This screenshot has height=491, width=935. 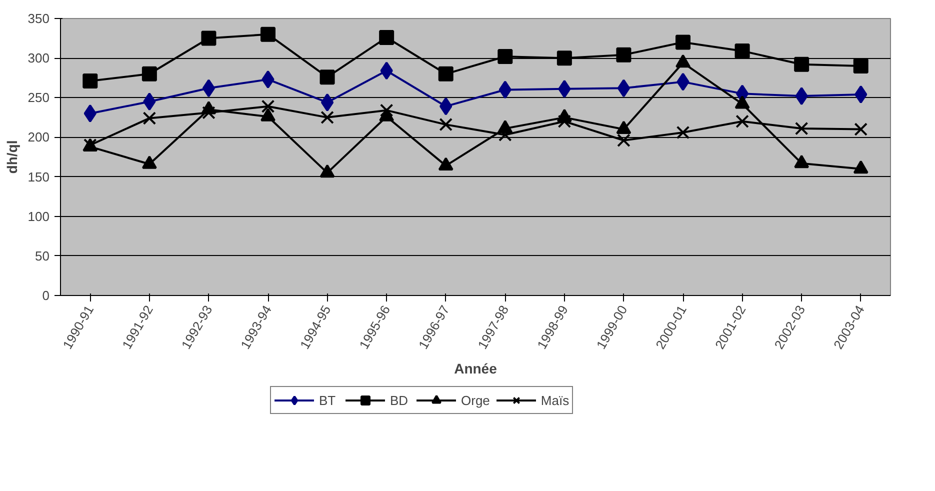 What do you see at coordinates (39, 18) in the screenshot?
I see `y-tick-label: 350` at bounding box center [39, 18].